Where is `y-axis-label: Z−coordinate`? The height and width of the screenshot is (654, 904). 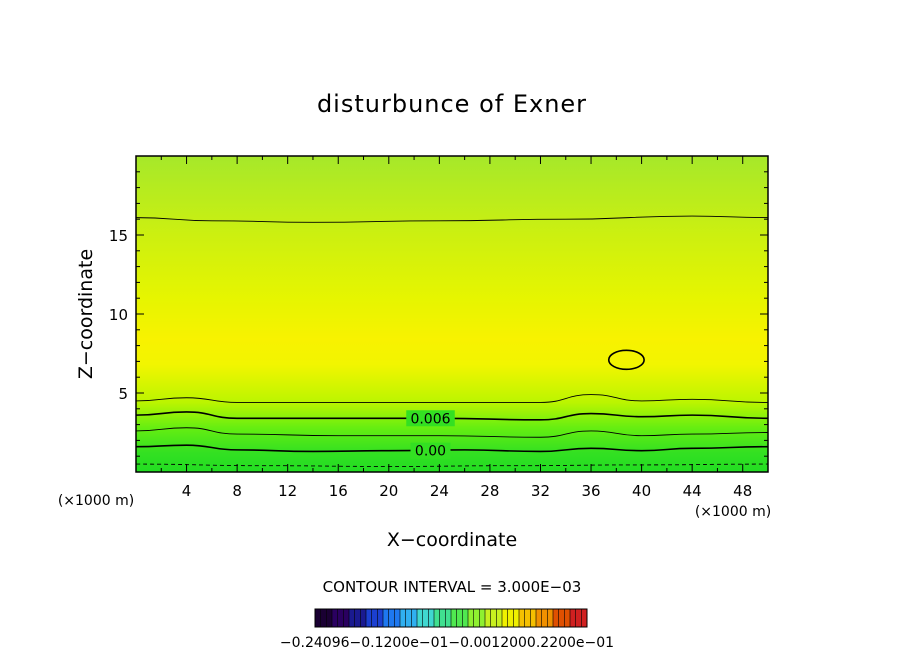 y-axis-label: Z−coordinate is located at coordinates (86, 314).